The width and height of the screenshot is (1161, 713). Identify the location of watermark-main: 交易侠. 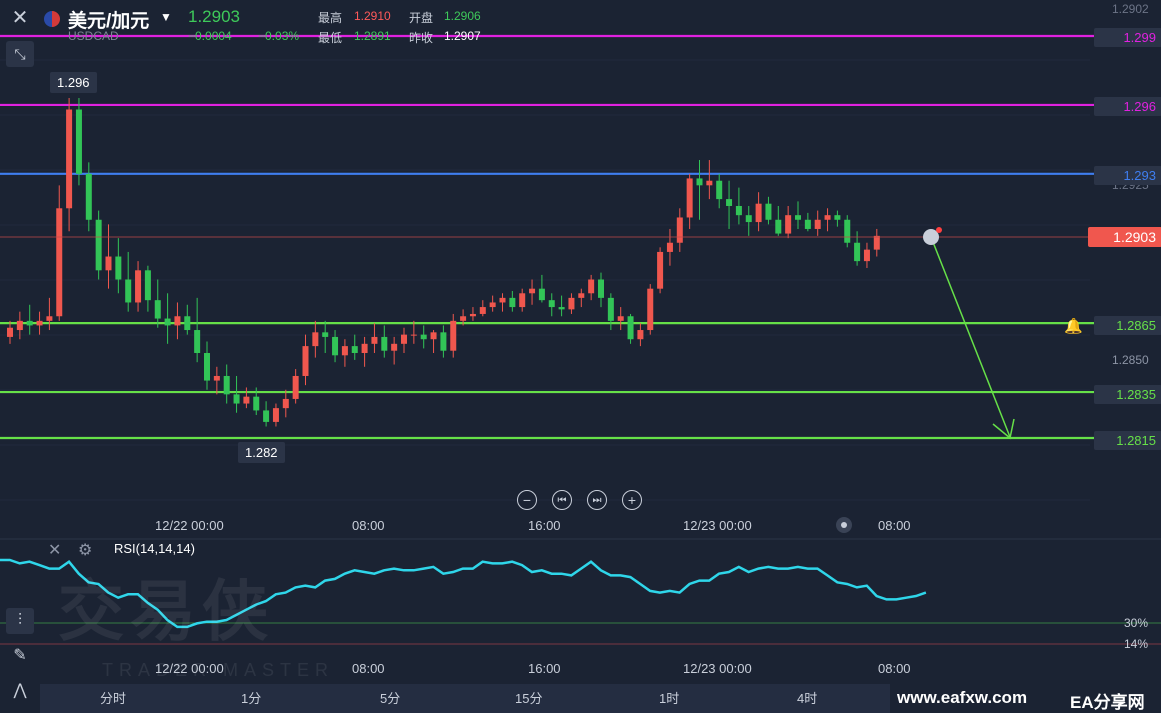
(166, 611).